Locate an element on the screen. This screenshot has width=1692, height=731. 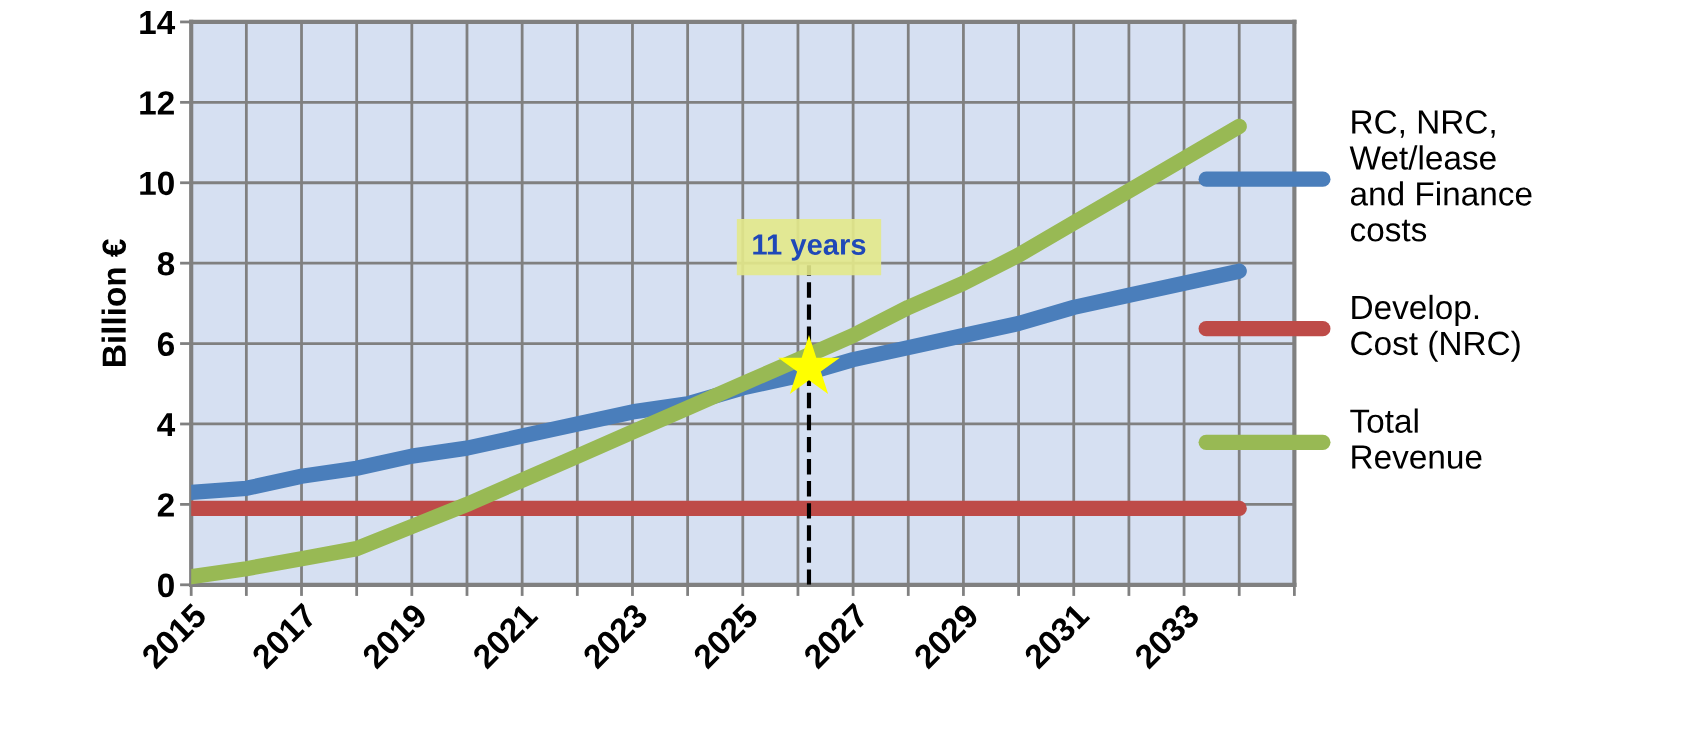
y-axis-title: Billion € is located at coordinates (114, 302).